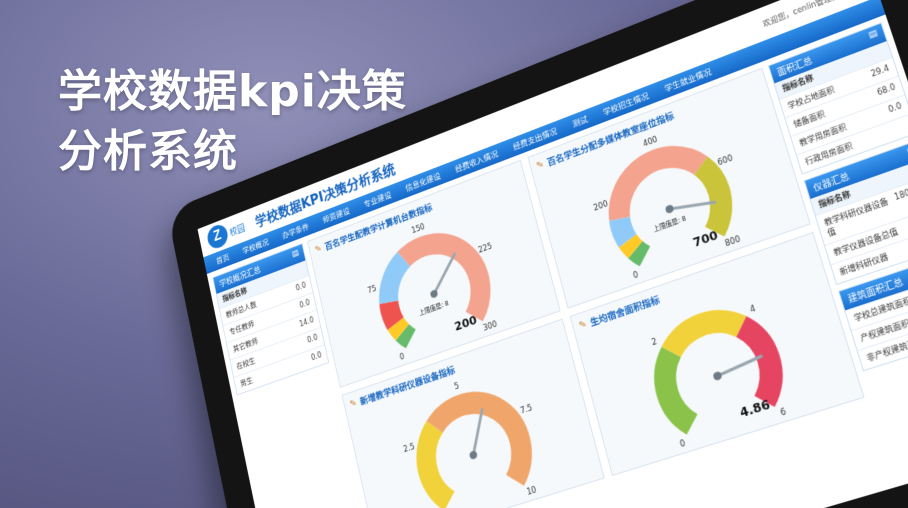  Describe the element at coordinates (726, 160) in the screenshot. I see `gauge-tick-label: 600` at that location.